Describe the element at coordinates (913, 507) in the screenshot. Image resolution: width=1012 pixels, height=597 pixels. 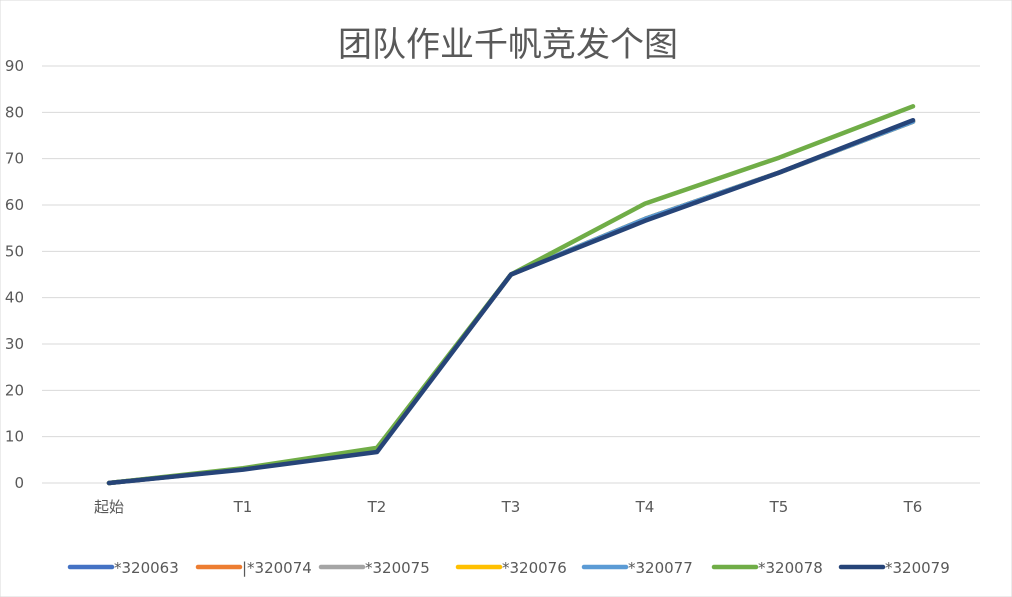
I see `x-tick-label: T6` at that location.